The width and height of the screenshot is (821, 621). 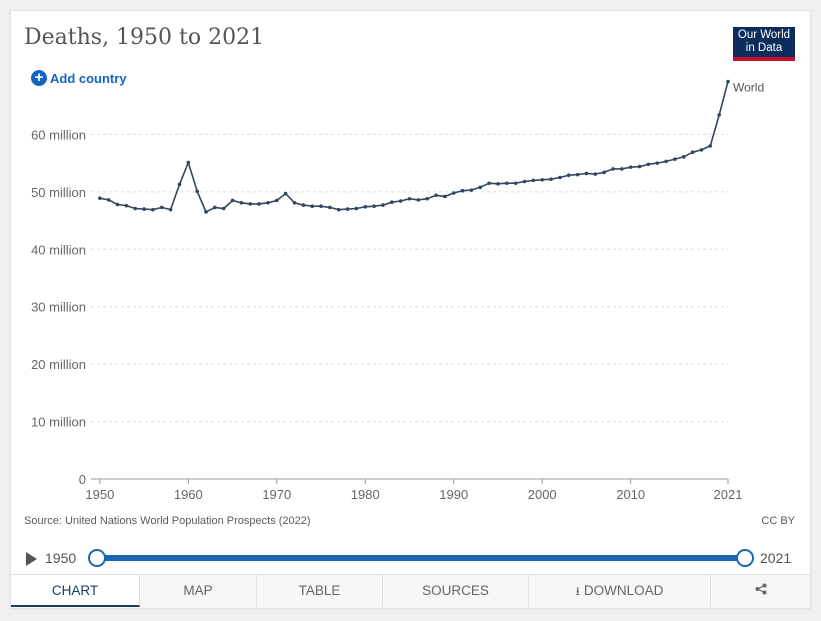 What do you see at coordinates (365, 494) in the screenshot?
I see `x-tick-label: 1980` at bounding box center [365, 494].